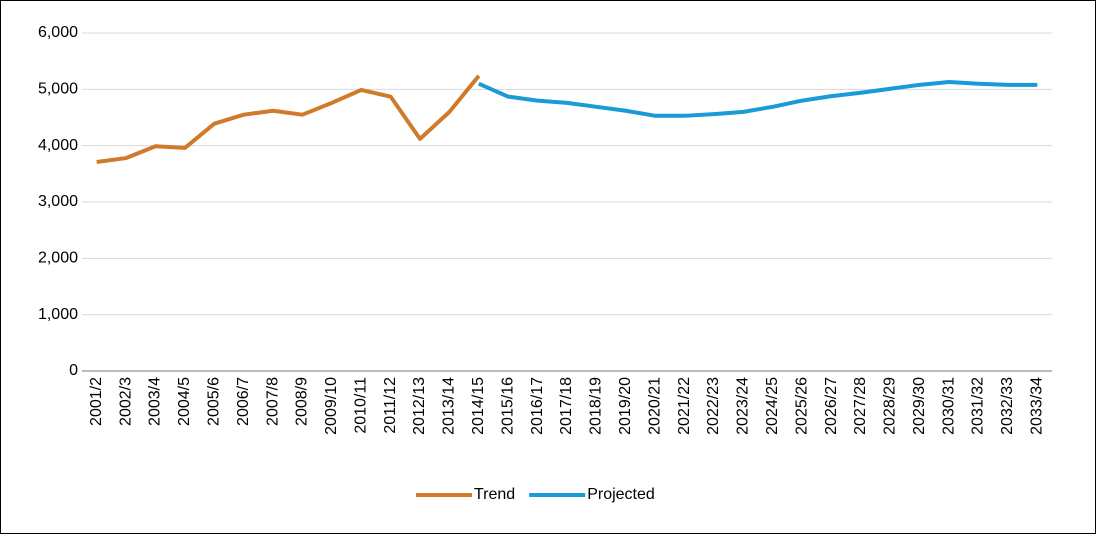 Image resolution: width=1096 pixels, height=534 pixels. Describe the element at coordinates (566, 406) in the screenshot. I see `x-tick-label: 2017/18` at that location.